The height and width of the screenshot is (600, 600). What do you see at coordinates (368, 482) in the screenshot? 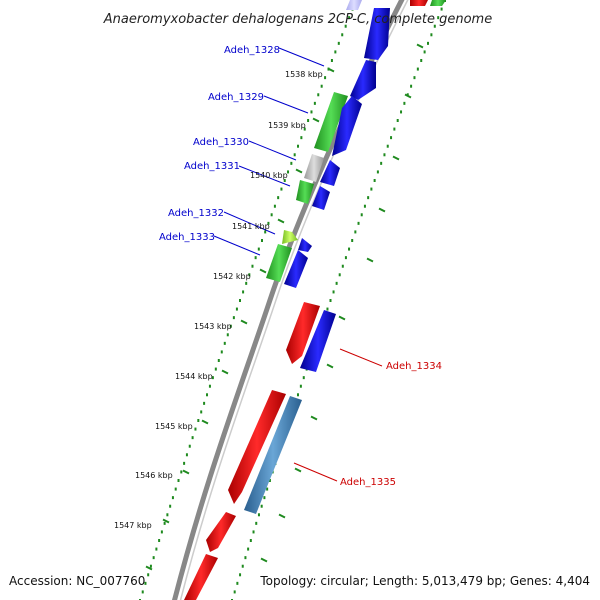
I see `gene-label-adeh-1335: Adeh_1335` at bounding box center [368, 482].